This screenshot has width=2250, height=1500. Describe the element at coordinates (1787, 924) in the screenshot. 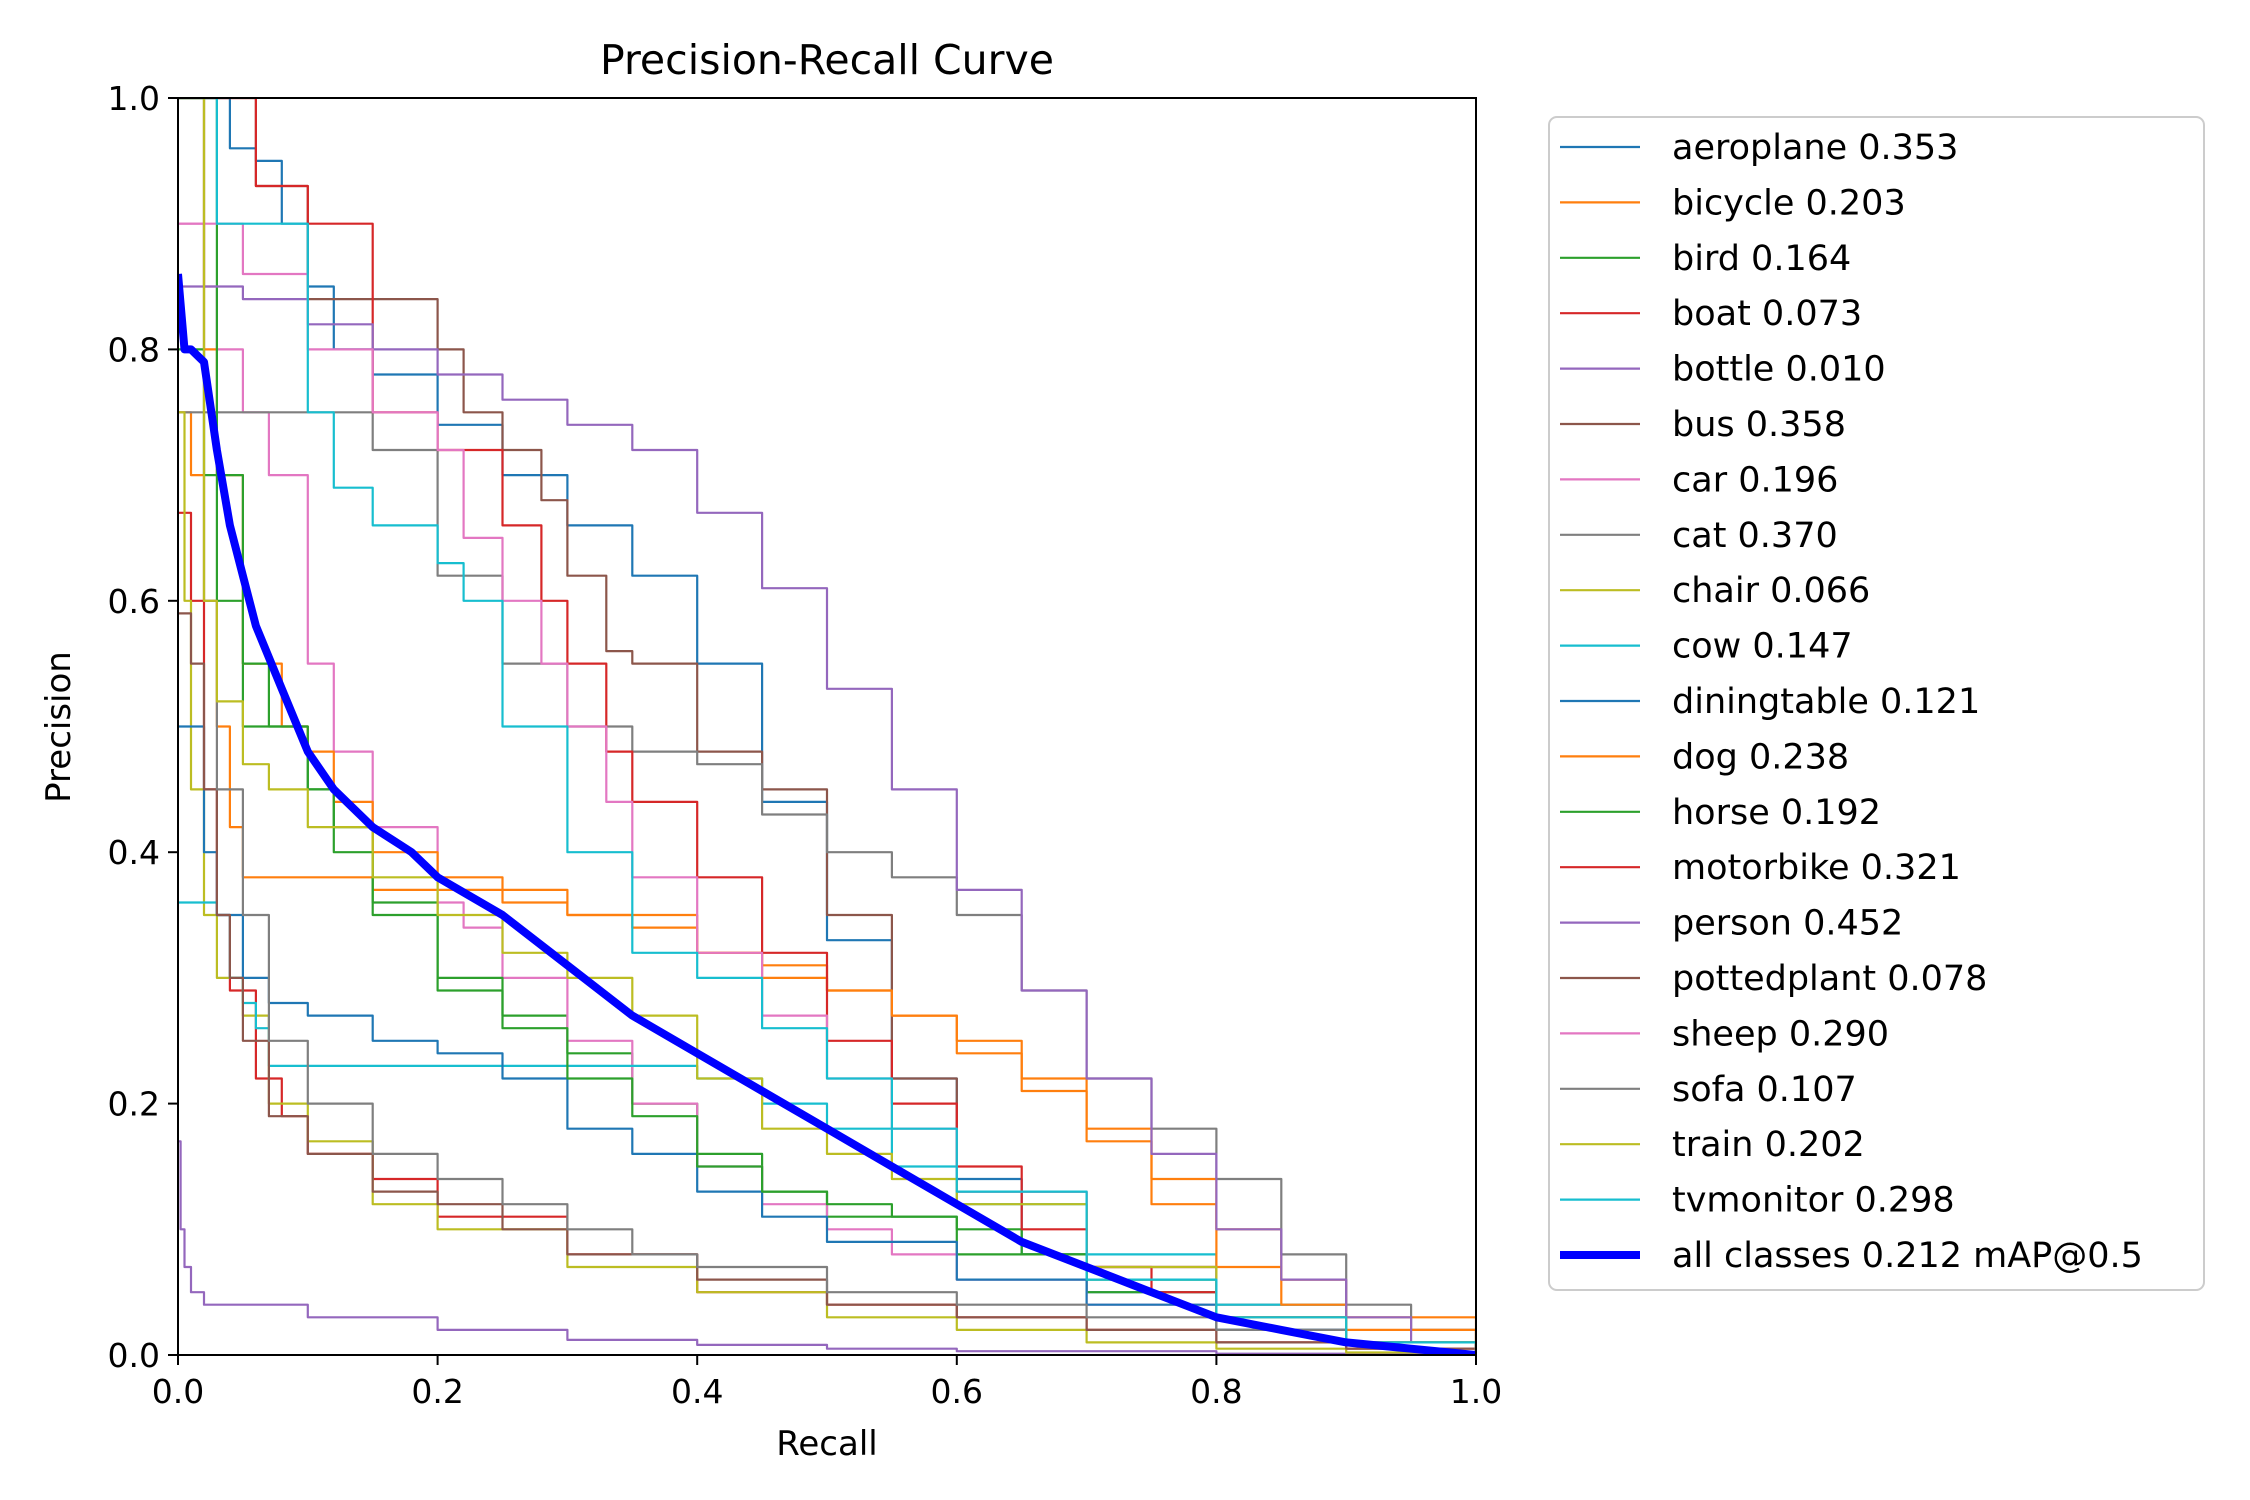

I see `legend-label-person-0-452: person 0.452` at that location.